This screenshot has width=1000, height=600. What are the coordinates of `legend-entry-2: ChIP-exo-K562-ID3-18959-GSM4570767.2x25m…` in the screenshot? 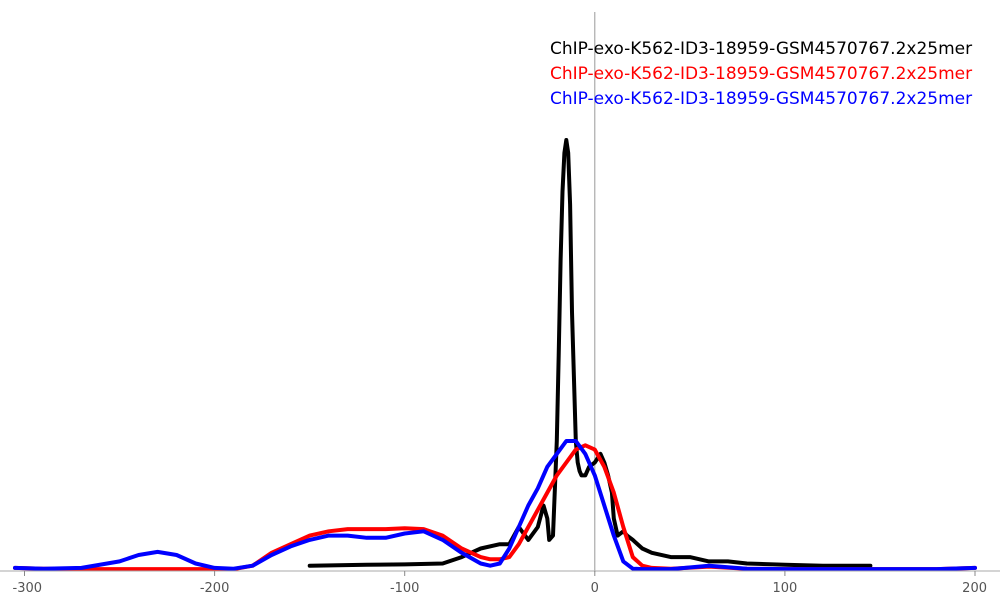 It's located at (761, 74).